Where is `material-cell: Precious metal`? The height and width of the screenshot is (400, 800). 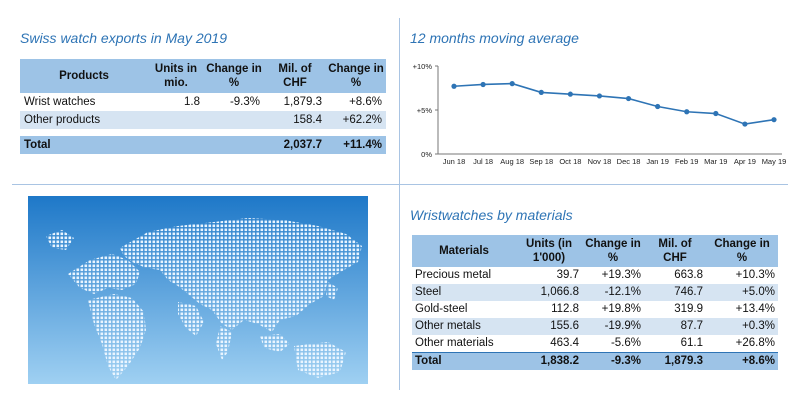
material-cell: Precious metal is located at coordinates (453, 275).